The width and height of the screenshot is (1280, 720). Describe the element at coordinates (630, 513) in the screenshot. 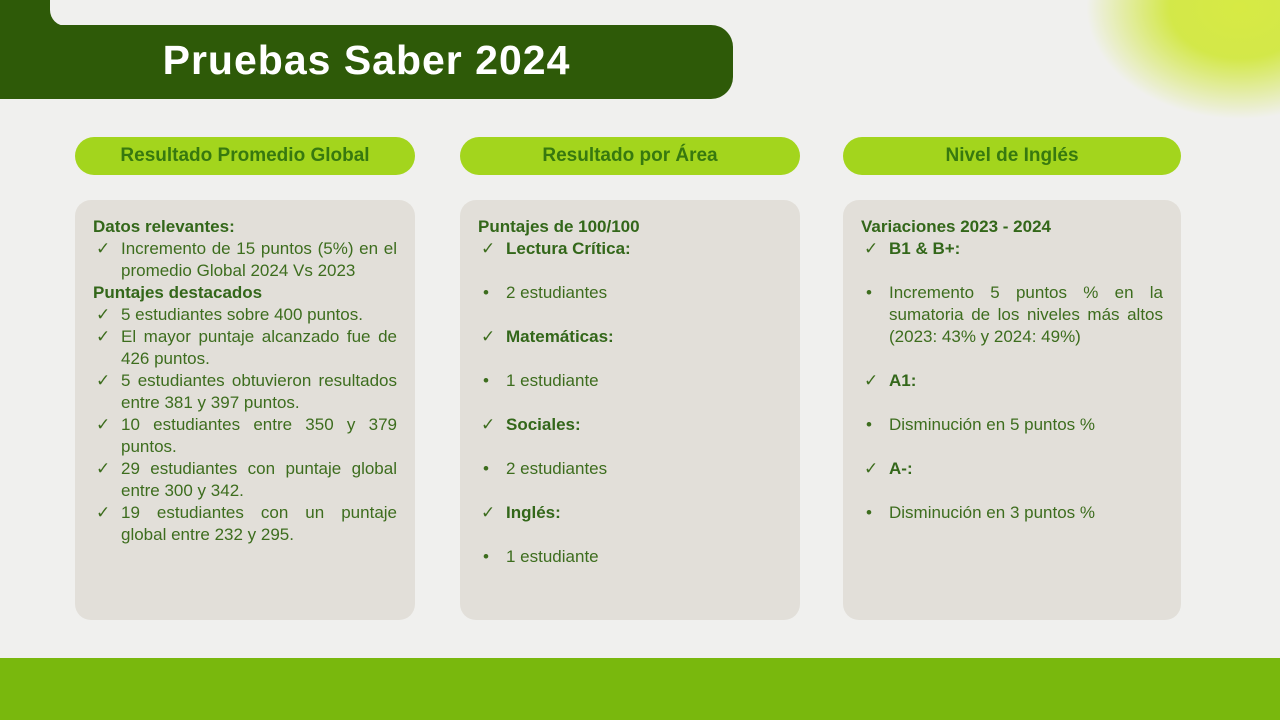

I see `check-item: ✓ Inglés:` at that location.